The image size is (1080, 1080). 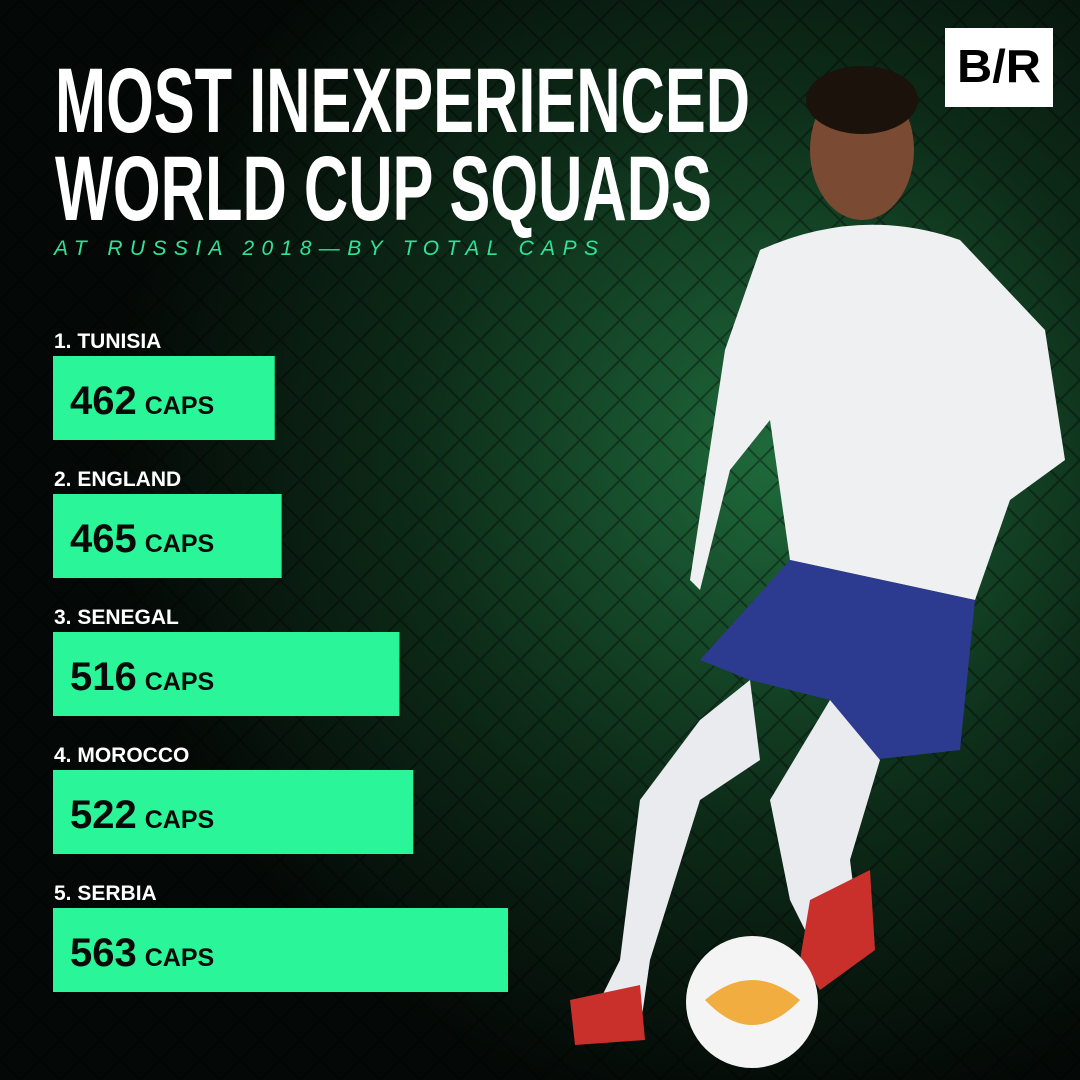 I want to click on category-label: 3. SENEGAL, so click(x=116, y=617).